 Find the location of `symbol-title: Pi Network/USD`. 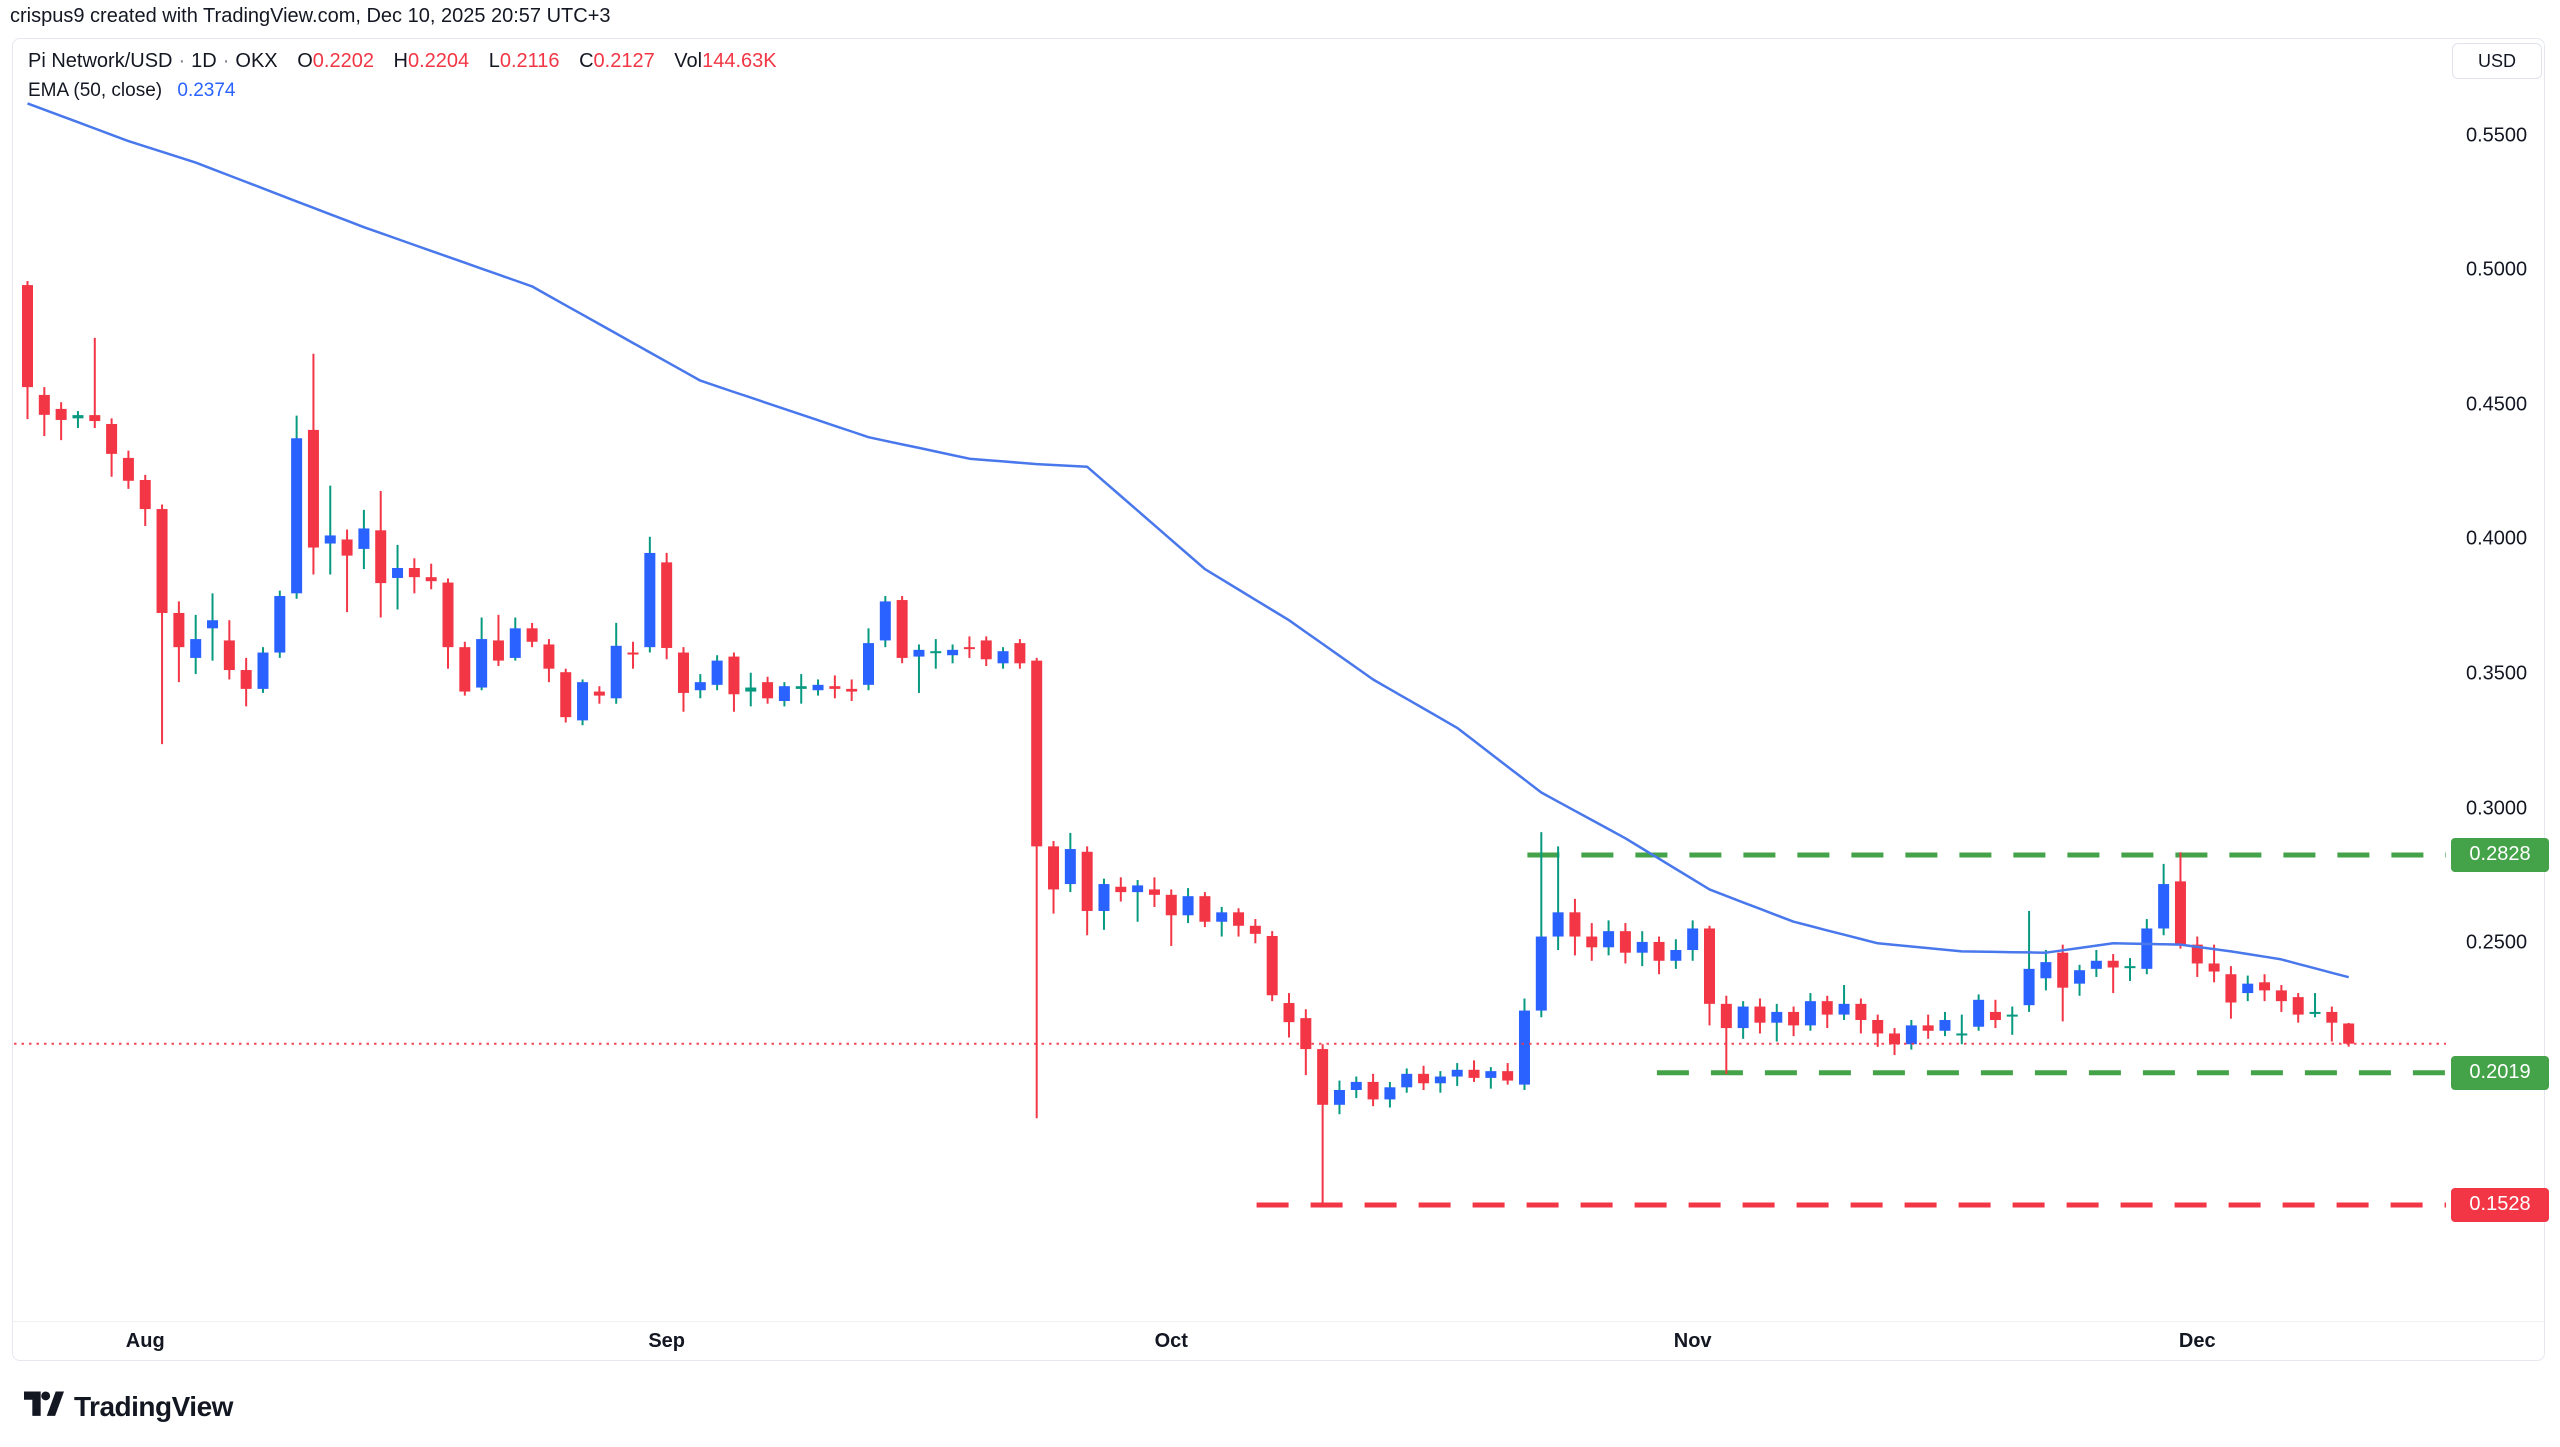

symbol-title: Pi Network/USD is located at coordinates (100, 61).